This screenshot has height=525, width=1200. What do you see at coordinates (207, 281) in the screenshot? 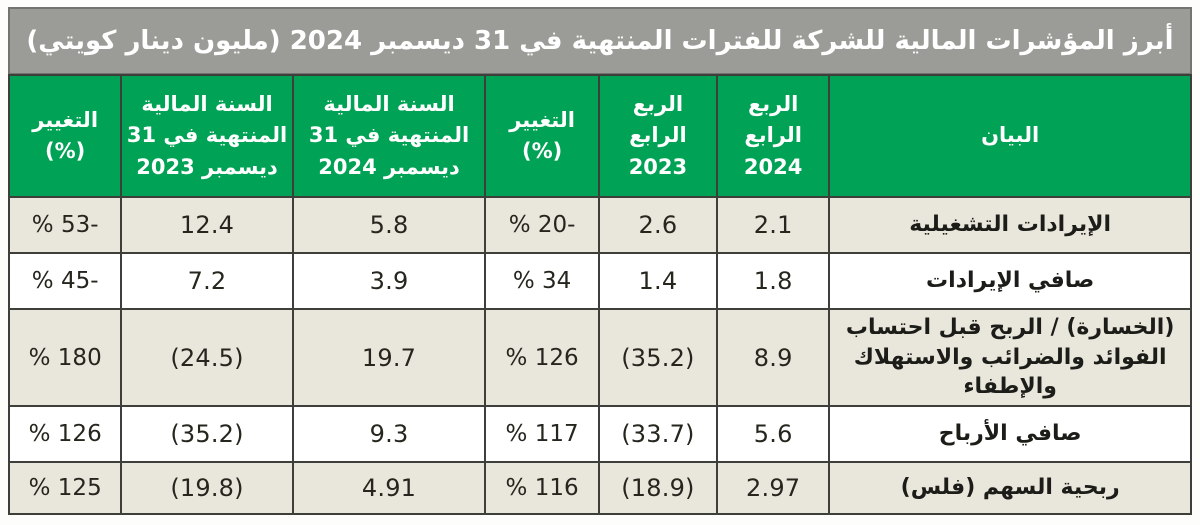
I see `cell-fy-2023: 7.2` at bounding box center [207, 281].